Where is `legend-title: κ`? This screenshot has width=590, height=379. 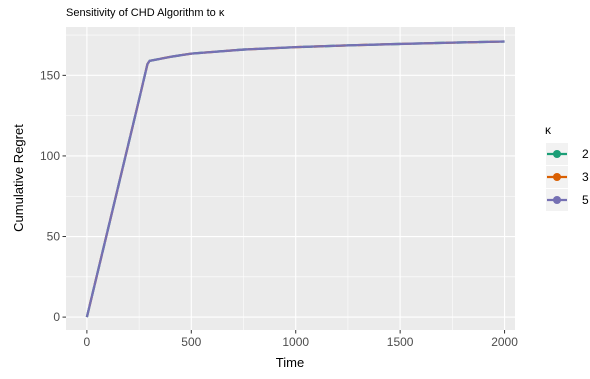 legend-title: κ is located at coordinates (548, 130).